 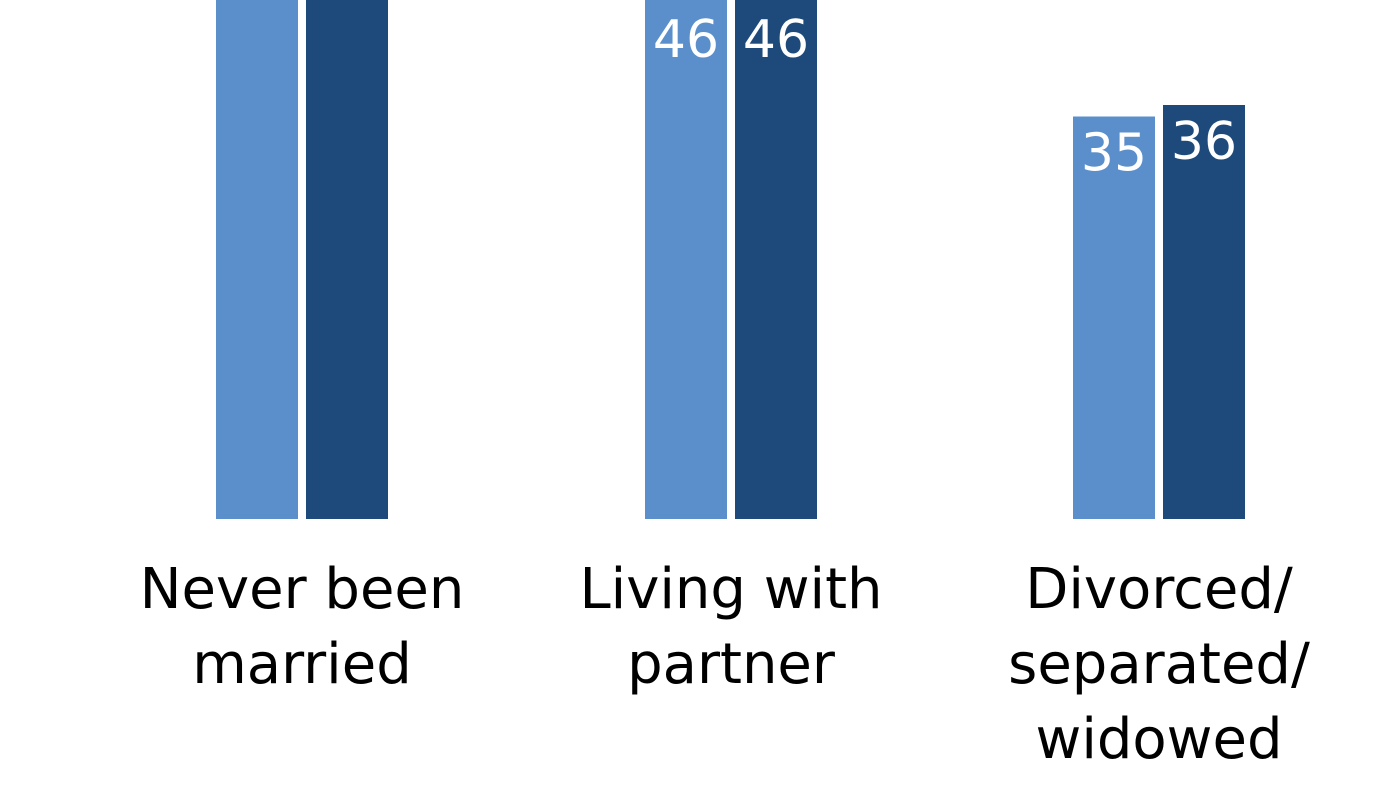 I want to click on category-label: separated/, so click(x=1159, y=664).